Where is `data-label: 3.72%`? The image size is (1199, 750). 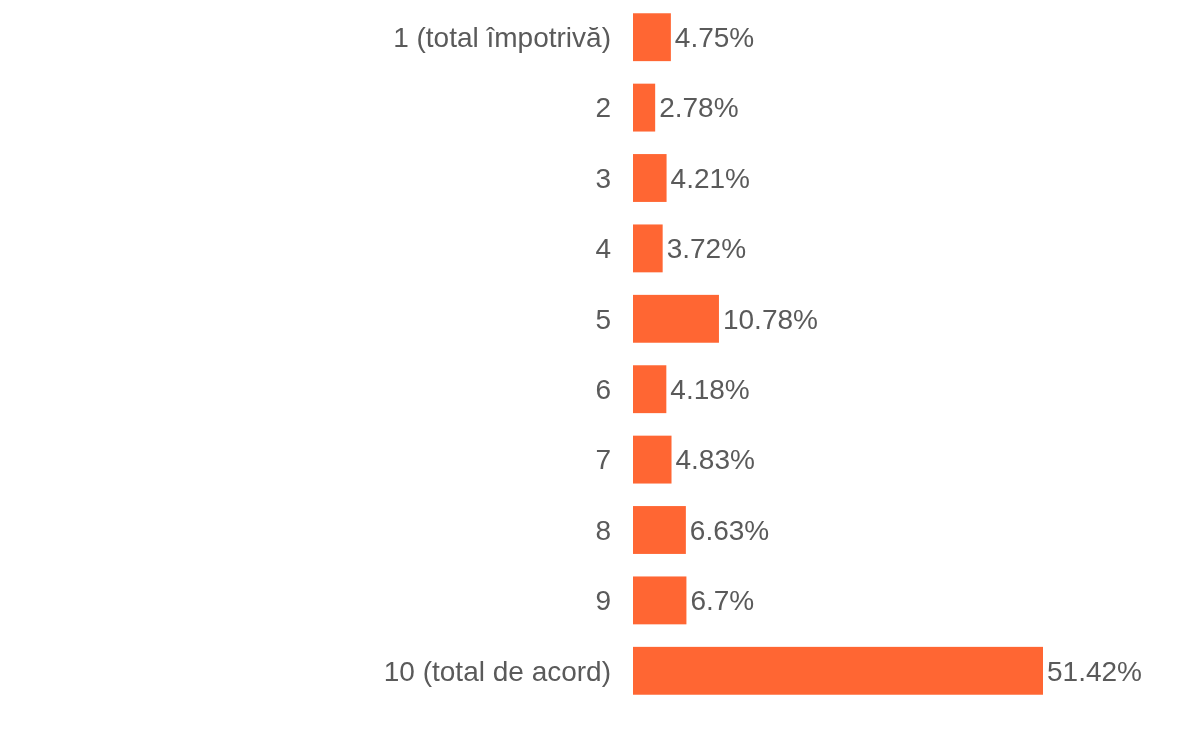
data-label: 3.72% is located at coordinates (706, 249).